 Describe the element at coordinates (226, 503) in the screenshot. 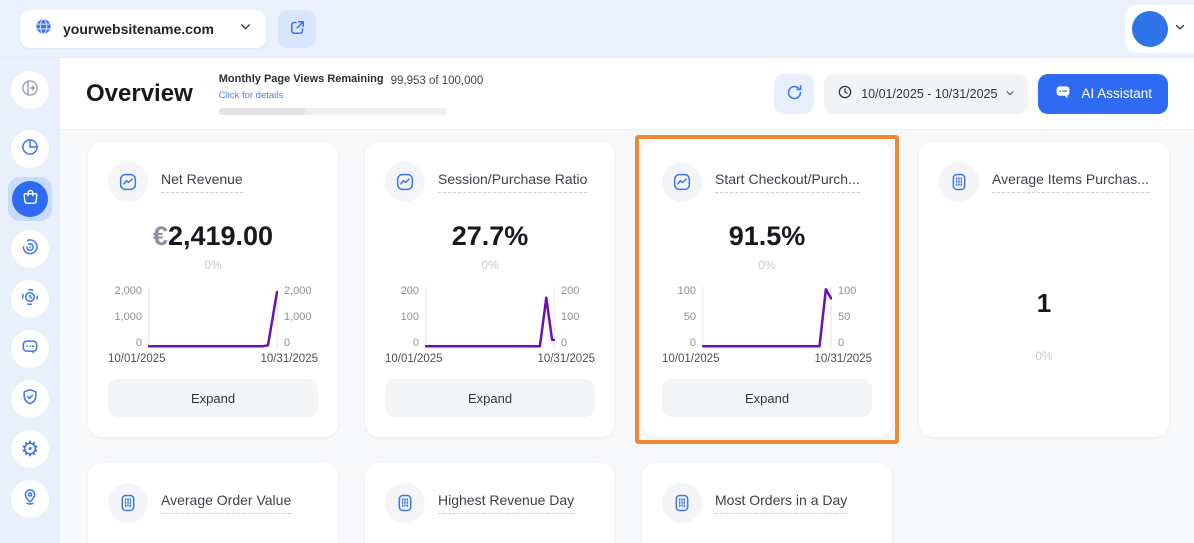

I see `card-title: Average Order Value` at that location.